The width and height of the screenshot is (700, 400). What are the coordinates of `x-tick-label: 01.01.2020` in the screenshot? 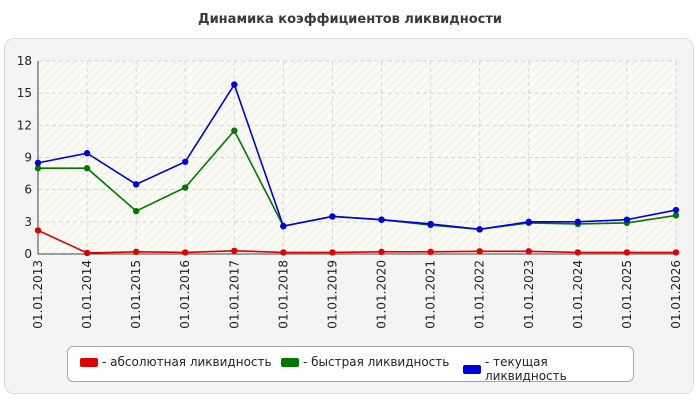 It's located at (382, 294).